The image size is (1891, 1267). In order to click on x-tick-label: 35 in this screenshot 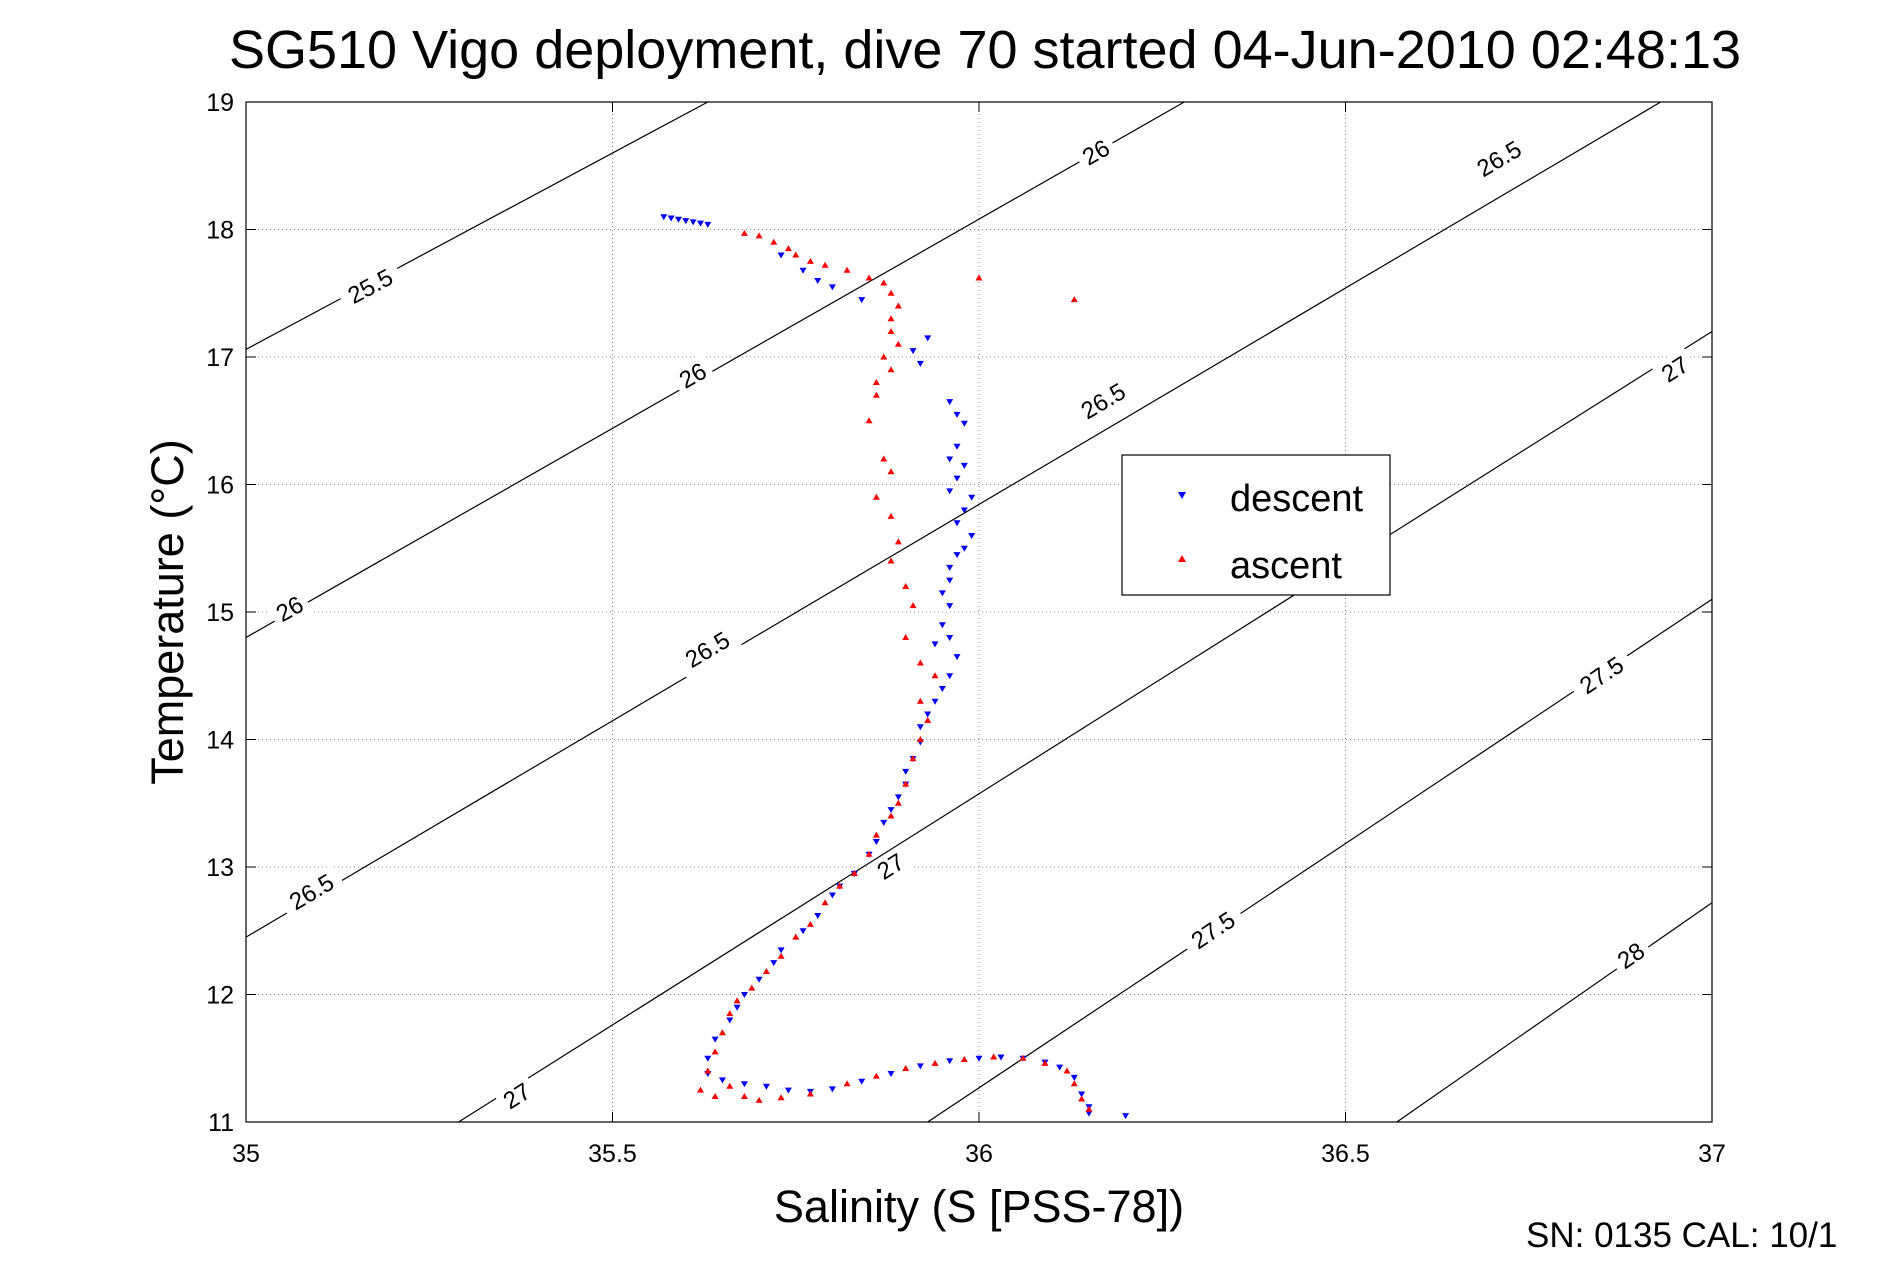, I will do `click(246, 1154)`.